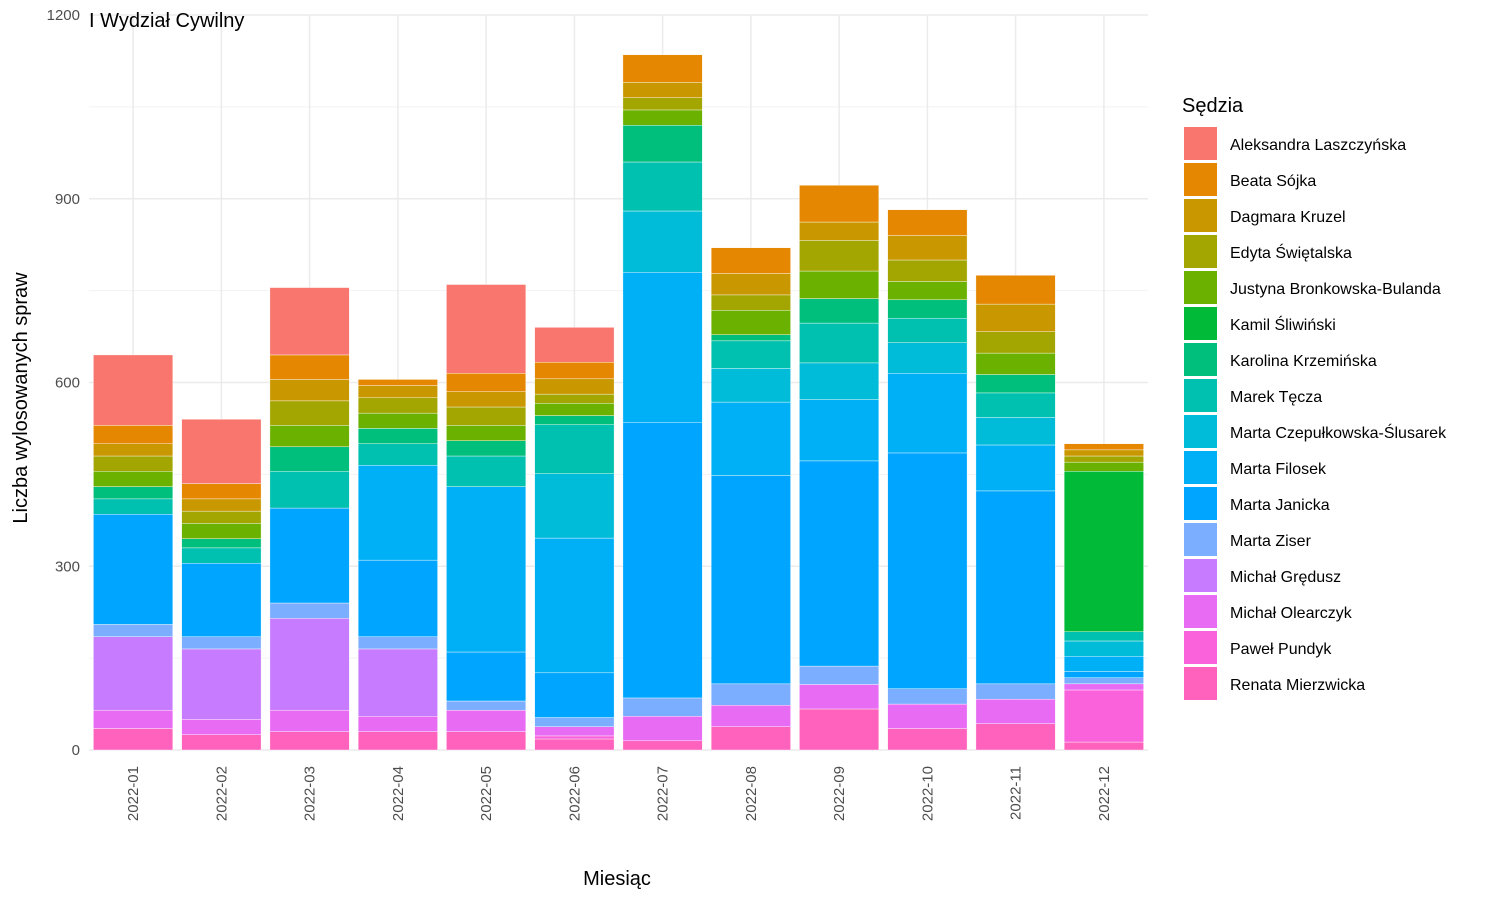 This screenshot has width=1500, height=900. I want to click on legend-label: Renata Mierzwicka, so click(1297, 685).